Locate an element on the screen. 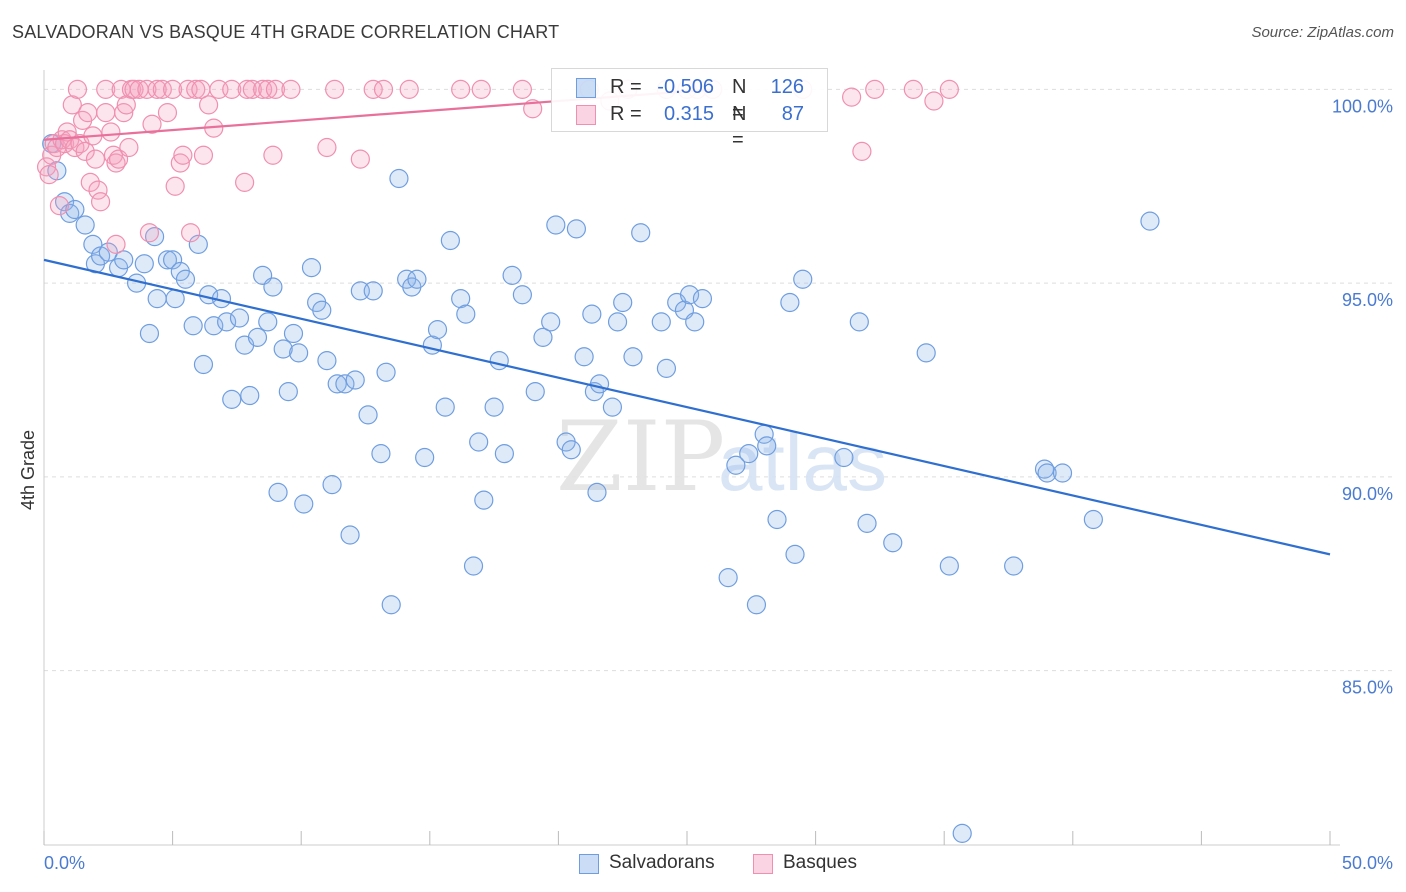  y-tick-label: 85.0% is located at coordinates (1367, 688).